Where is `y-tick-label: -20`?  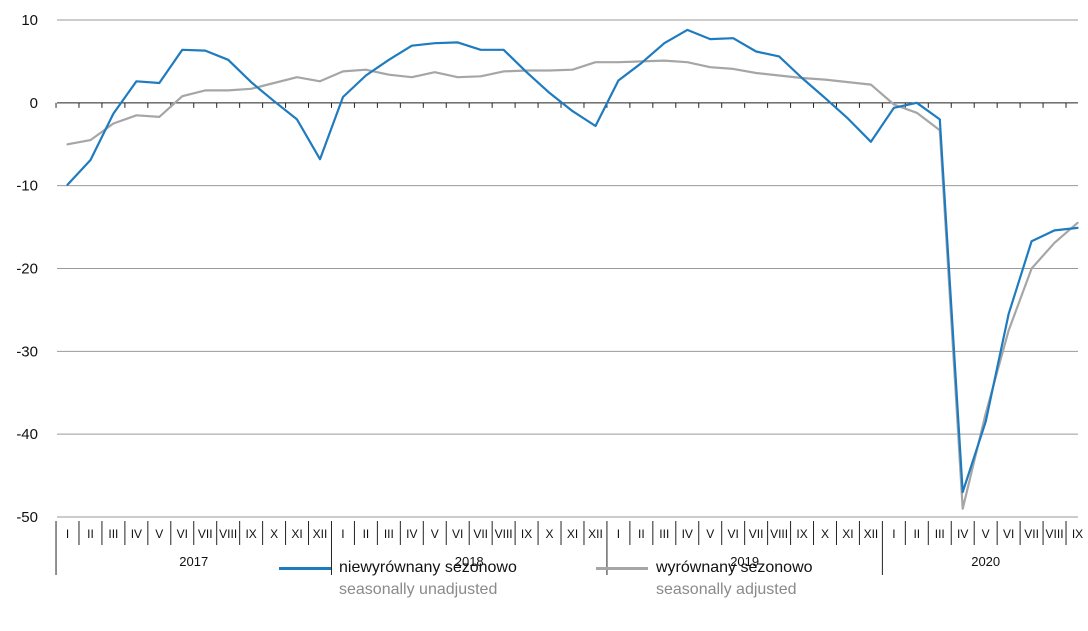 y-tick-label: -20 is located at coordinates (27, 269).